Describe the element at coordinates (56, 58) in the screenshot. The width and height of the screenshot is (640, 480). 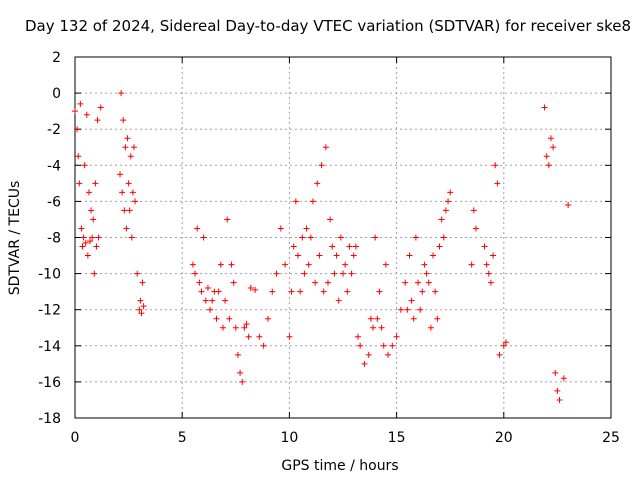
I see `y-tick-label: 2` at that location.